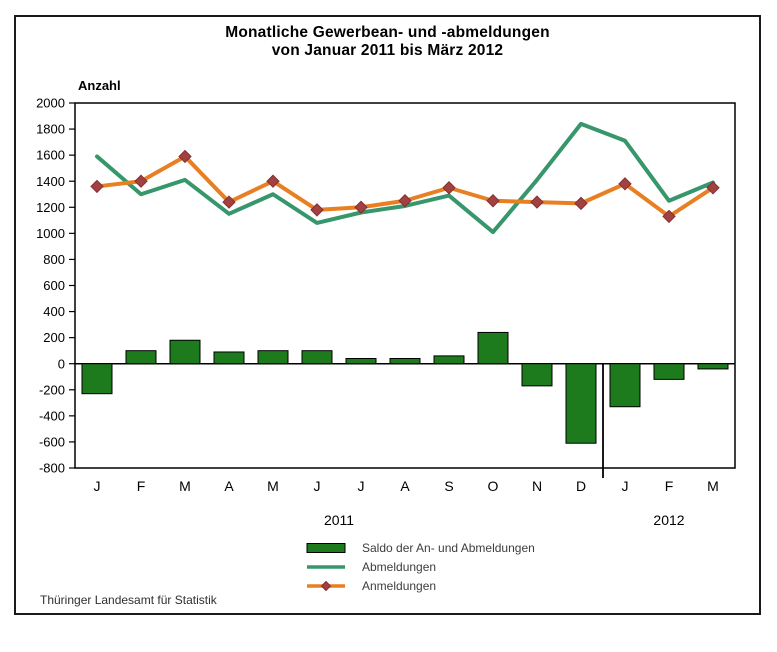 This screenshot has width=777, height=652. Describe the element at coordinates (50, 233) in the screenshot. I see `y-tick-label: 1000` at that location.